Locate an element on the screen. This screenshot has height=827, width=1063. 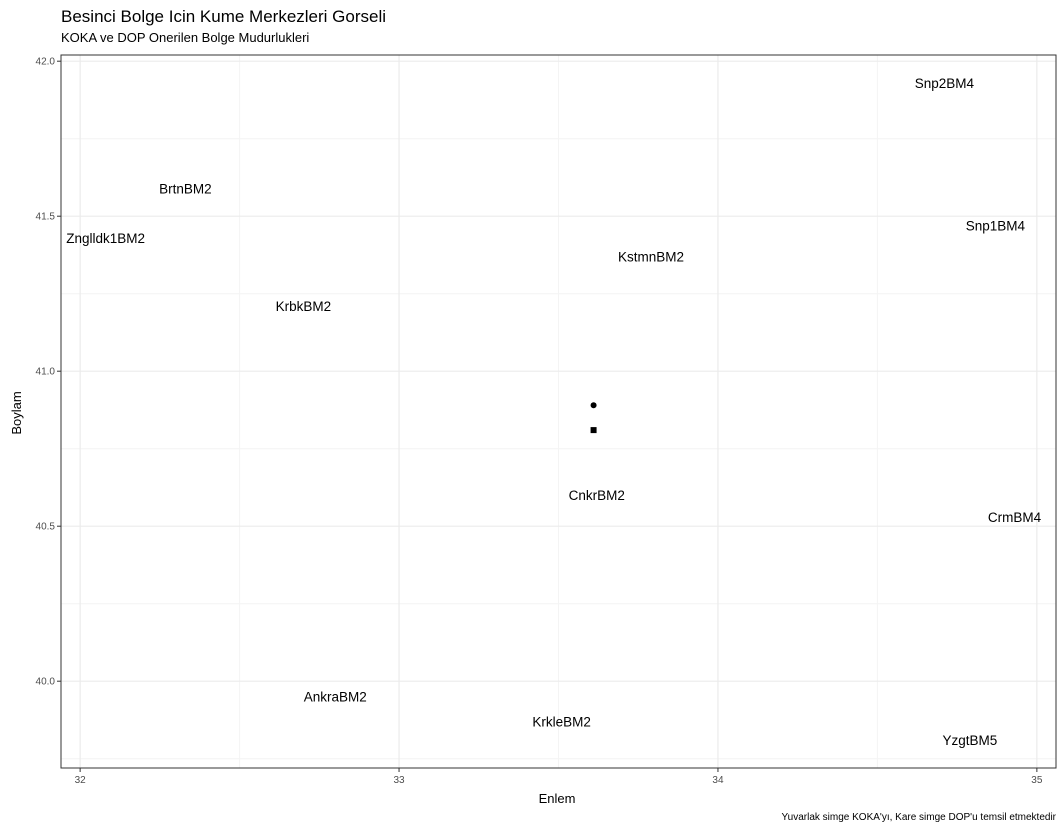
y-tick-label: 41.5 is located at coordinates (46, 217).